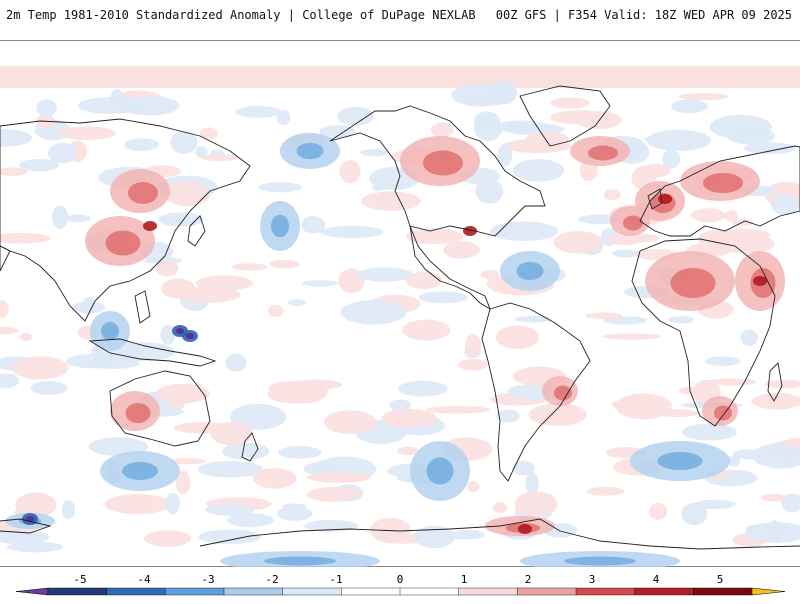  Describe the element at coordinates (656, 579) in the screenshot. I see `colorbar-tick-label: 4` at that location.